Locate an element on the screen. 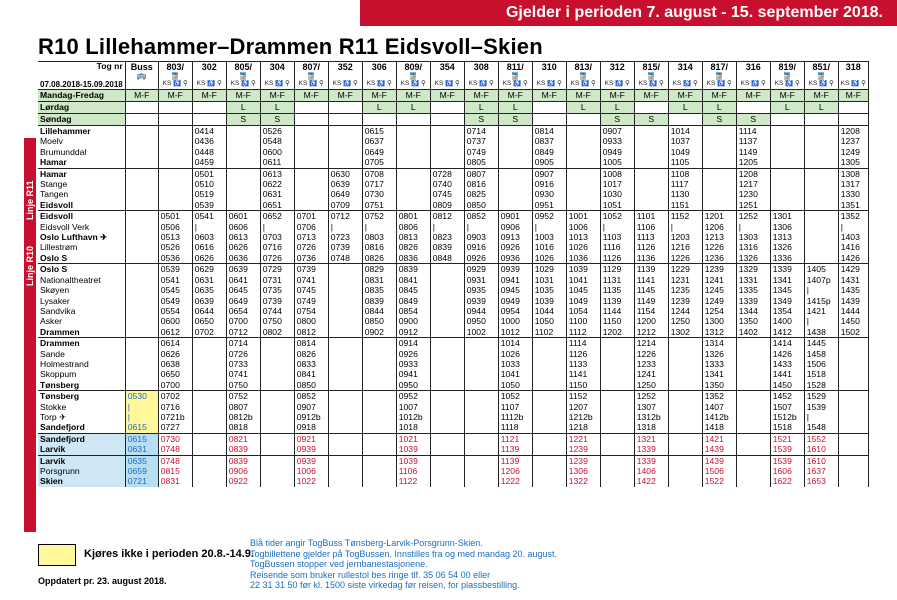  time-cell: 1502 is located at coordinates (853, 332).